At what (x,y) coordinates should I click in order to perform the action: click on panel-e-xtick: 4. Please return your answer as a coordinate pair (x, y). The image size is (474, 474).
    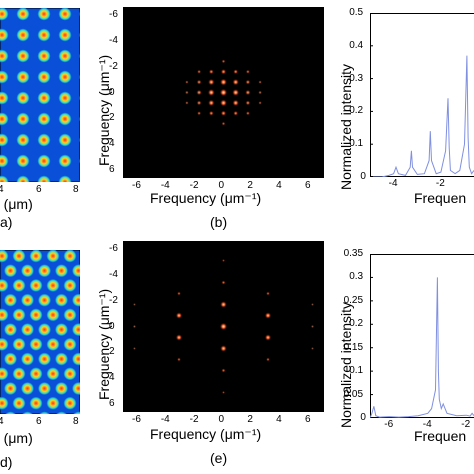
    Looking at the image, I should click on (279, 419).